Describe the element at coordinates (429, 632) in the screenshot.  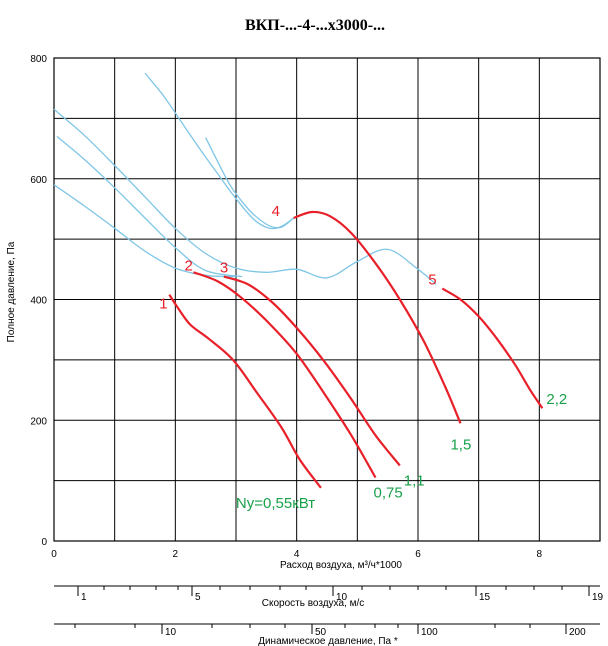
I see `secondary-tick-label: 100` at that location.